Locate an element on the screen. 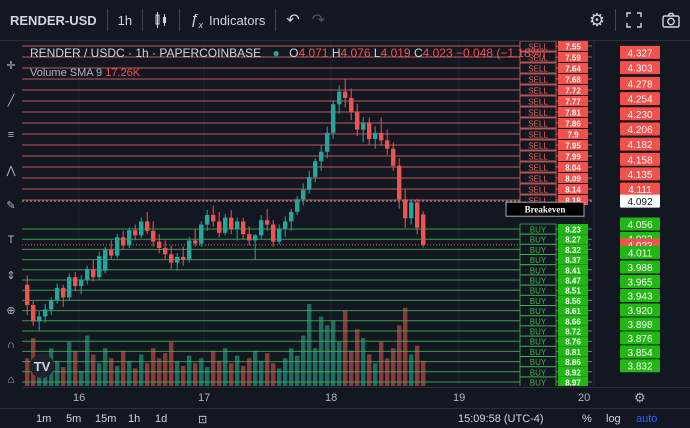 The image size is (690, 428). pattern-icon: ⋀ is located at coordinates (11, 170).